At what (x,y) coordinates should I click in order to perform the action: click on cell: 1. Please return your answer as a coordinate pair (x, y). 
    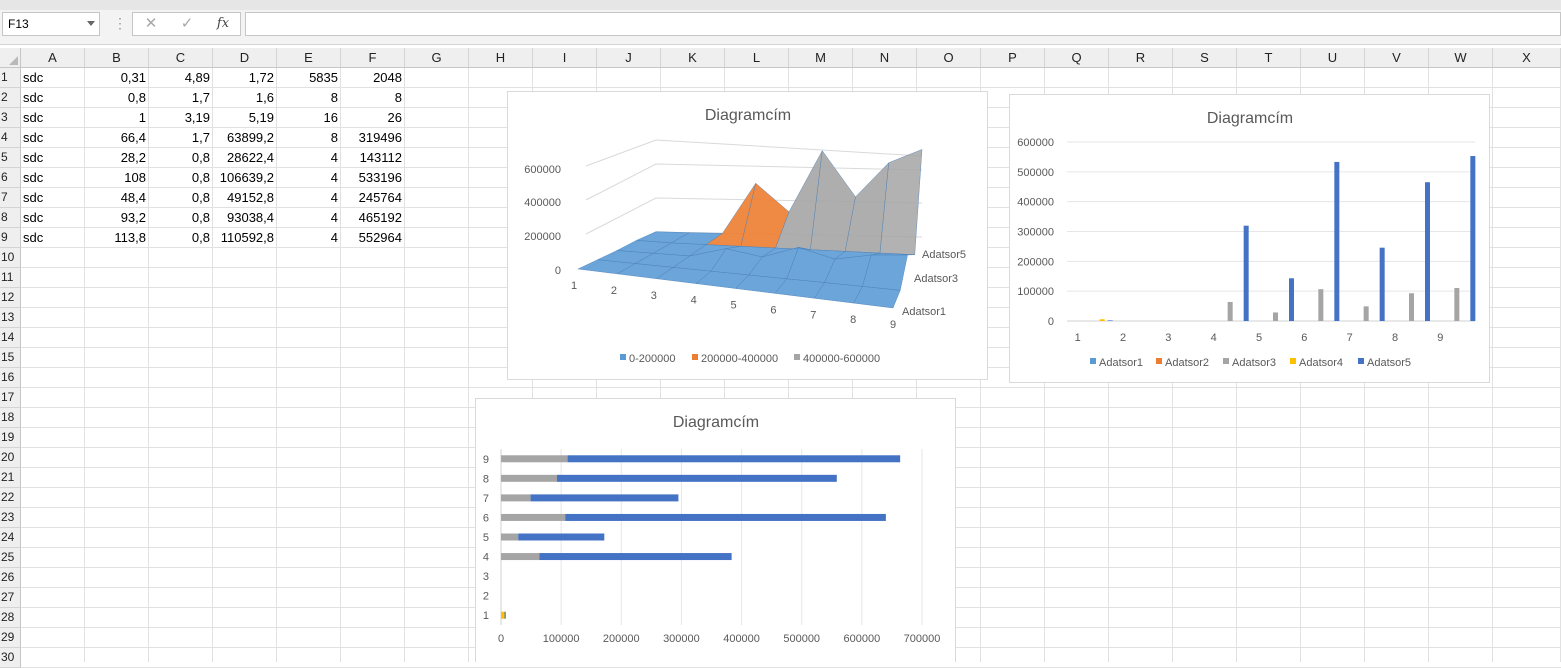
    Looking at the image, I should click on (116, 118).